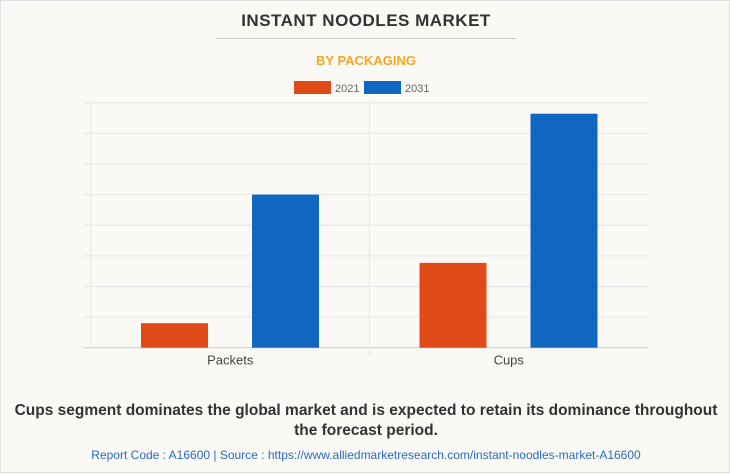  I want to click on x-tick-label: Packets, so click(230, 360).